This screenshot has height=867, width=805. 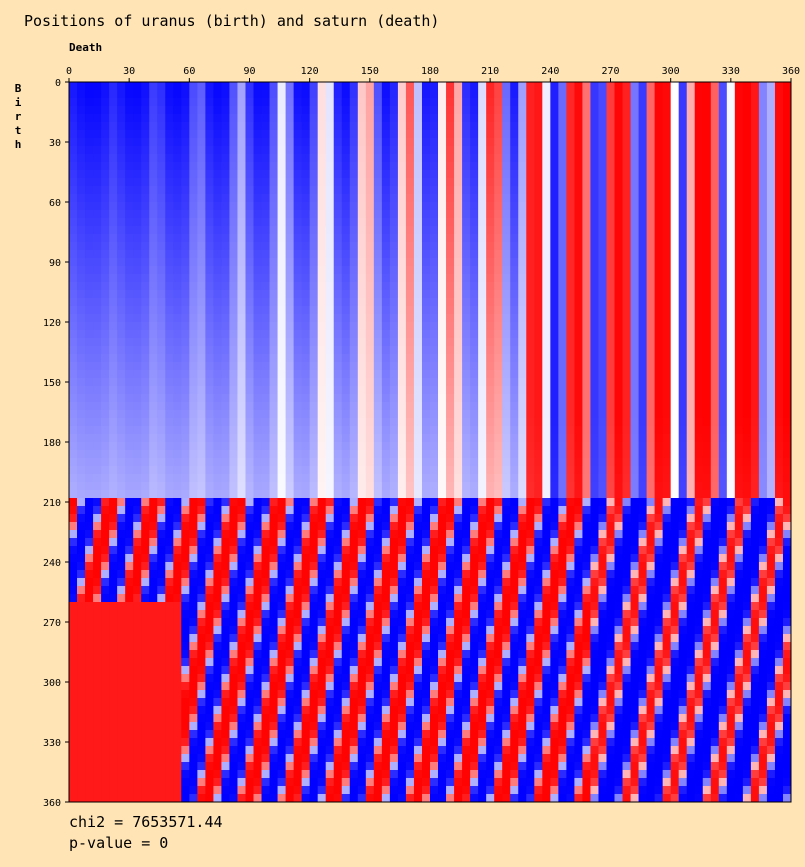 I want to click on x-tick-30: 30, so click(x=129, y=74).